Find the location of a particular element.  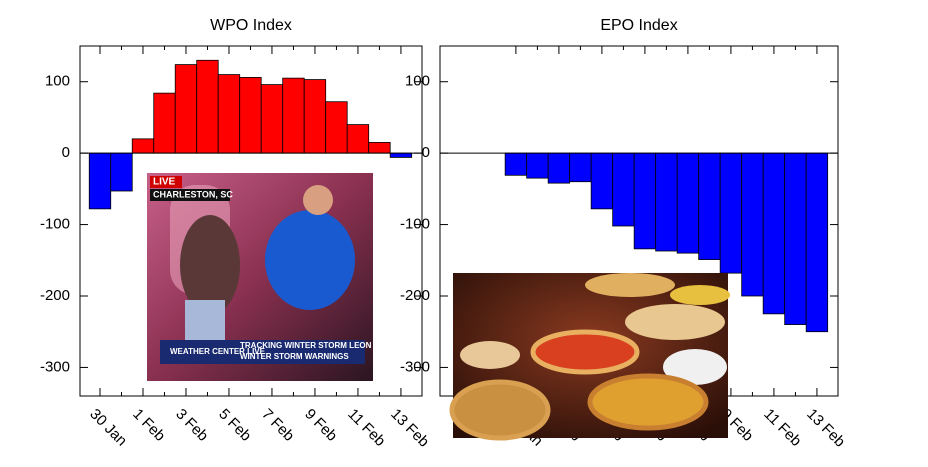

location-bar is located at coordinates (190, 195).